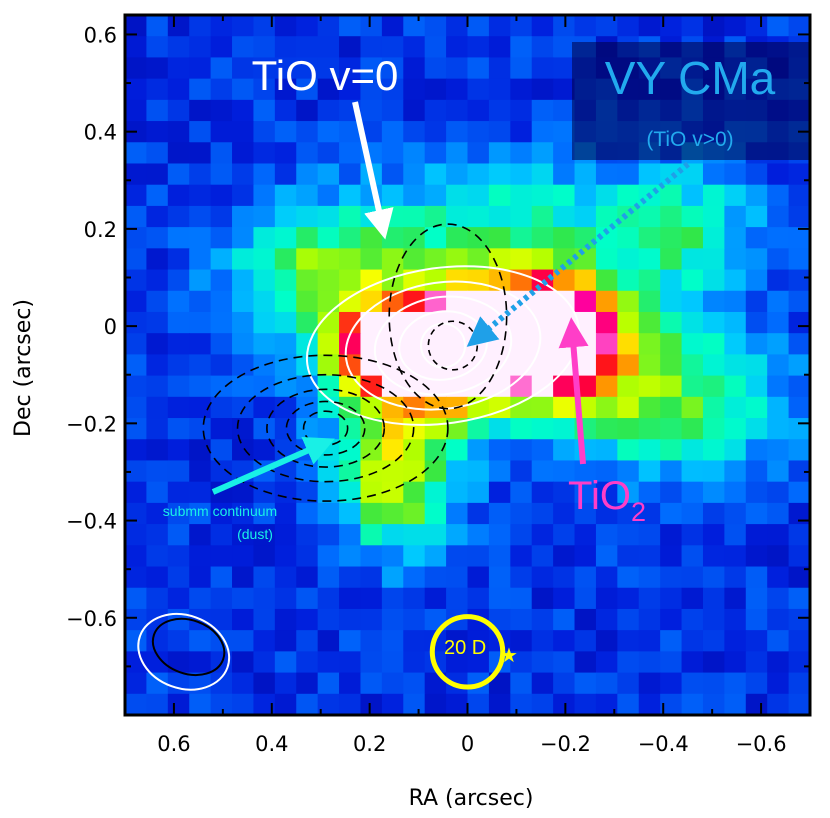 This screenshot has width=830, height=818. I want to click on x-tick-label: −0.2, so click(565, 744).